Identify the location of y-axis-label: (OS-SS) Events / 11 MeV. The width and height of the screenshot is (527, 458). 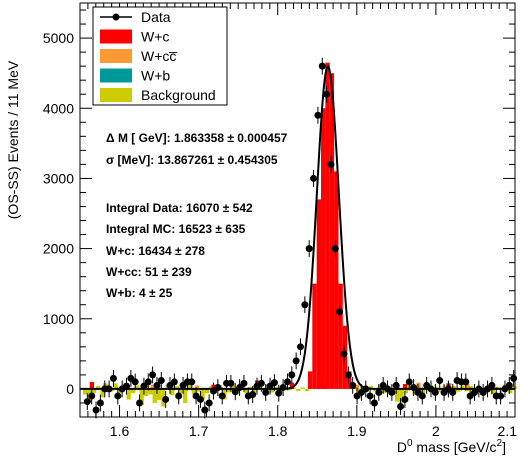
(13, 139).